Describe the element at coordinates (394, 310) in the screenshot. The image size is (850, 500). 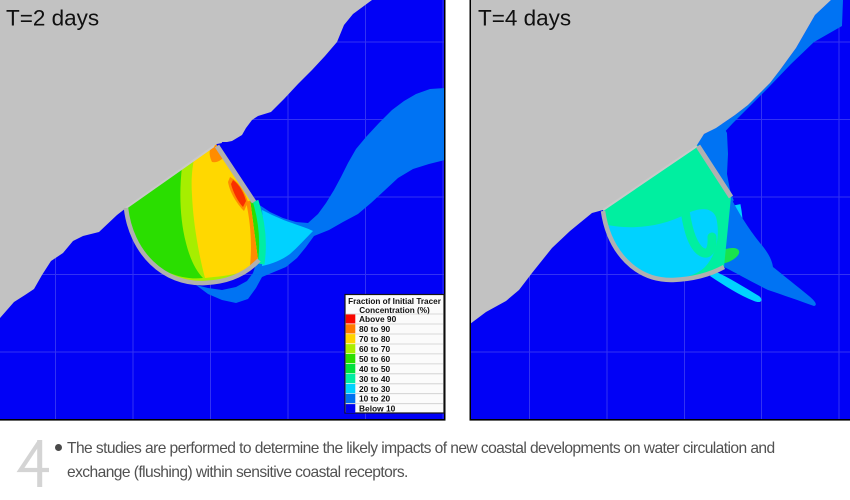
I see `svg-text: Concentration (%)` at that location.